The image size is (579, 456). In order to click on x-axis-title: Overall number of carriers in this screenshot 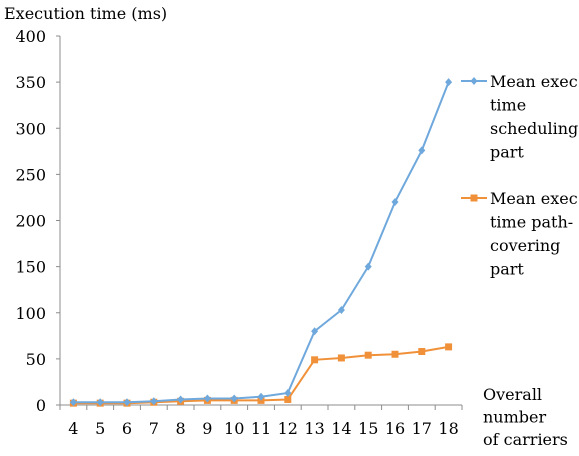, I will do `click(525, 417)`.